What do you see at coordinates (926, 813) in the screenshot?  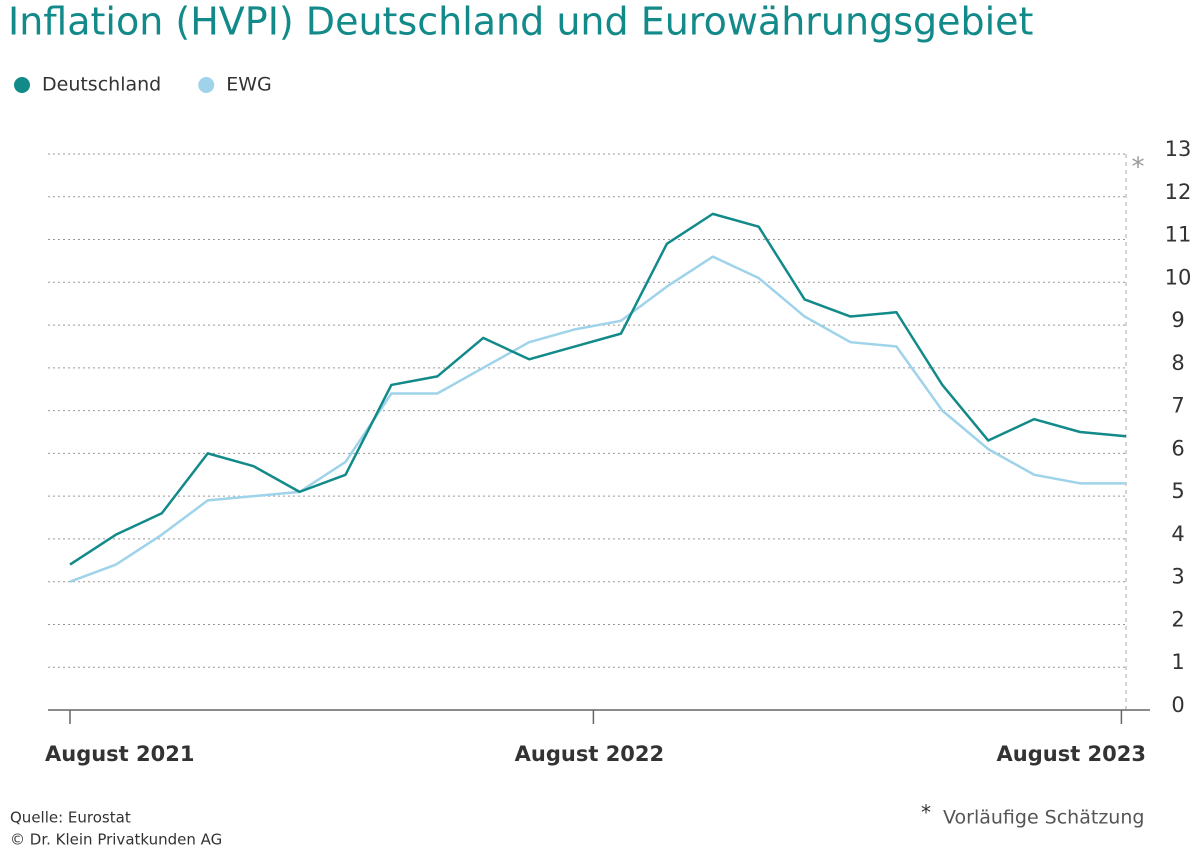 I see `footnote-marker: *` at bounding box center [926, 813].